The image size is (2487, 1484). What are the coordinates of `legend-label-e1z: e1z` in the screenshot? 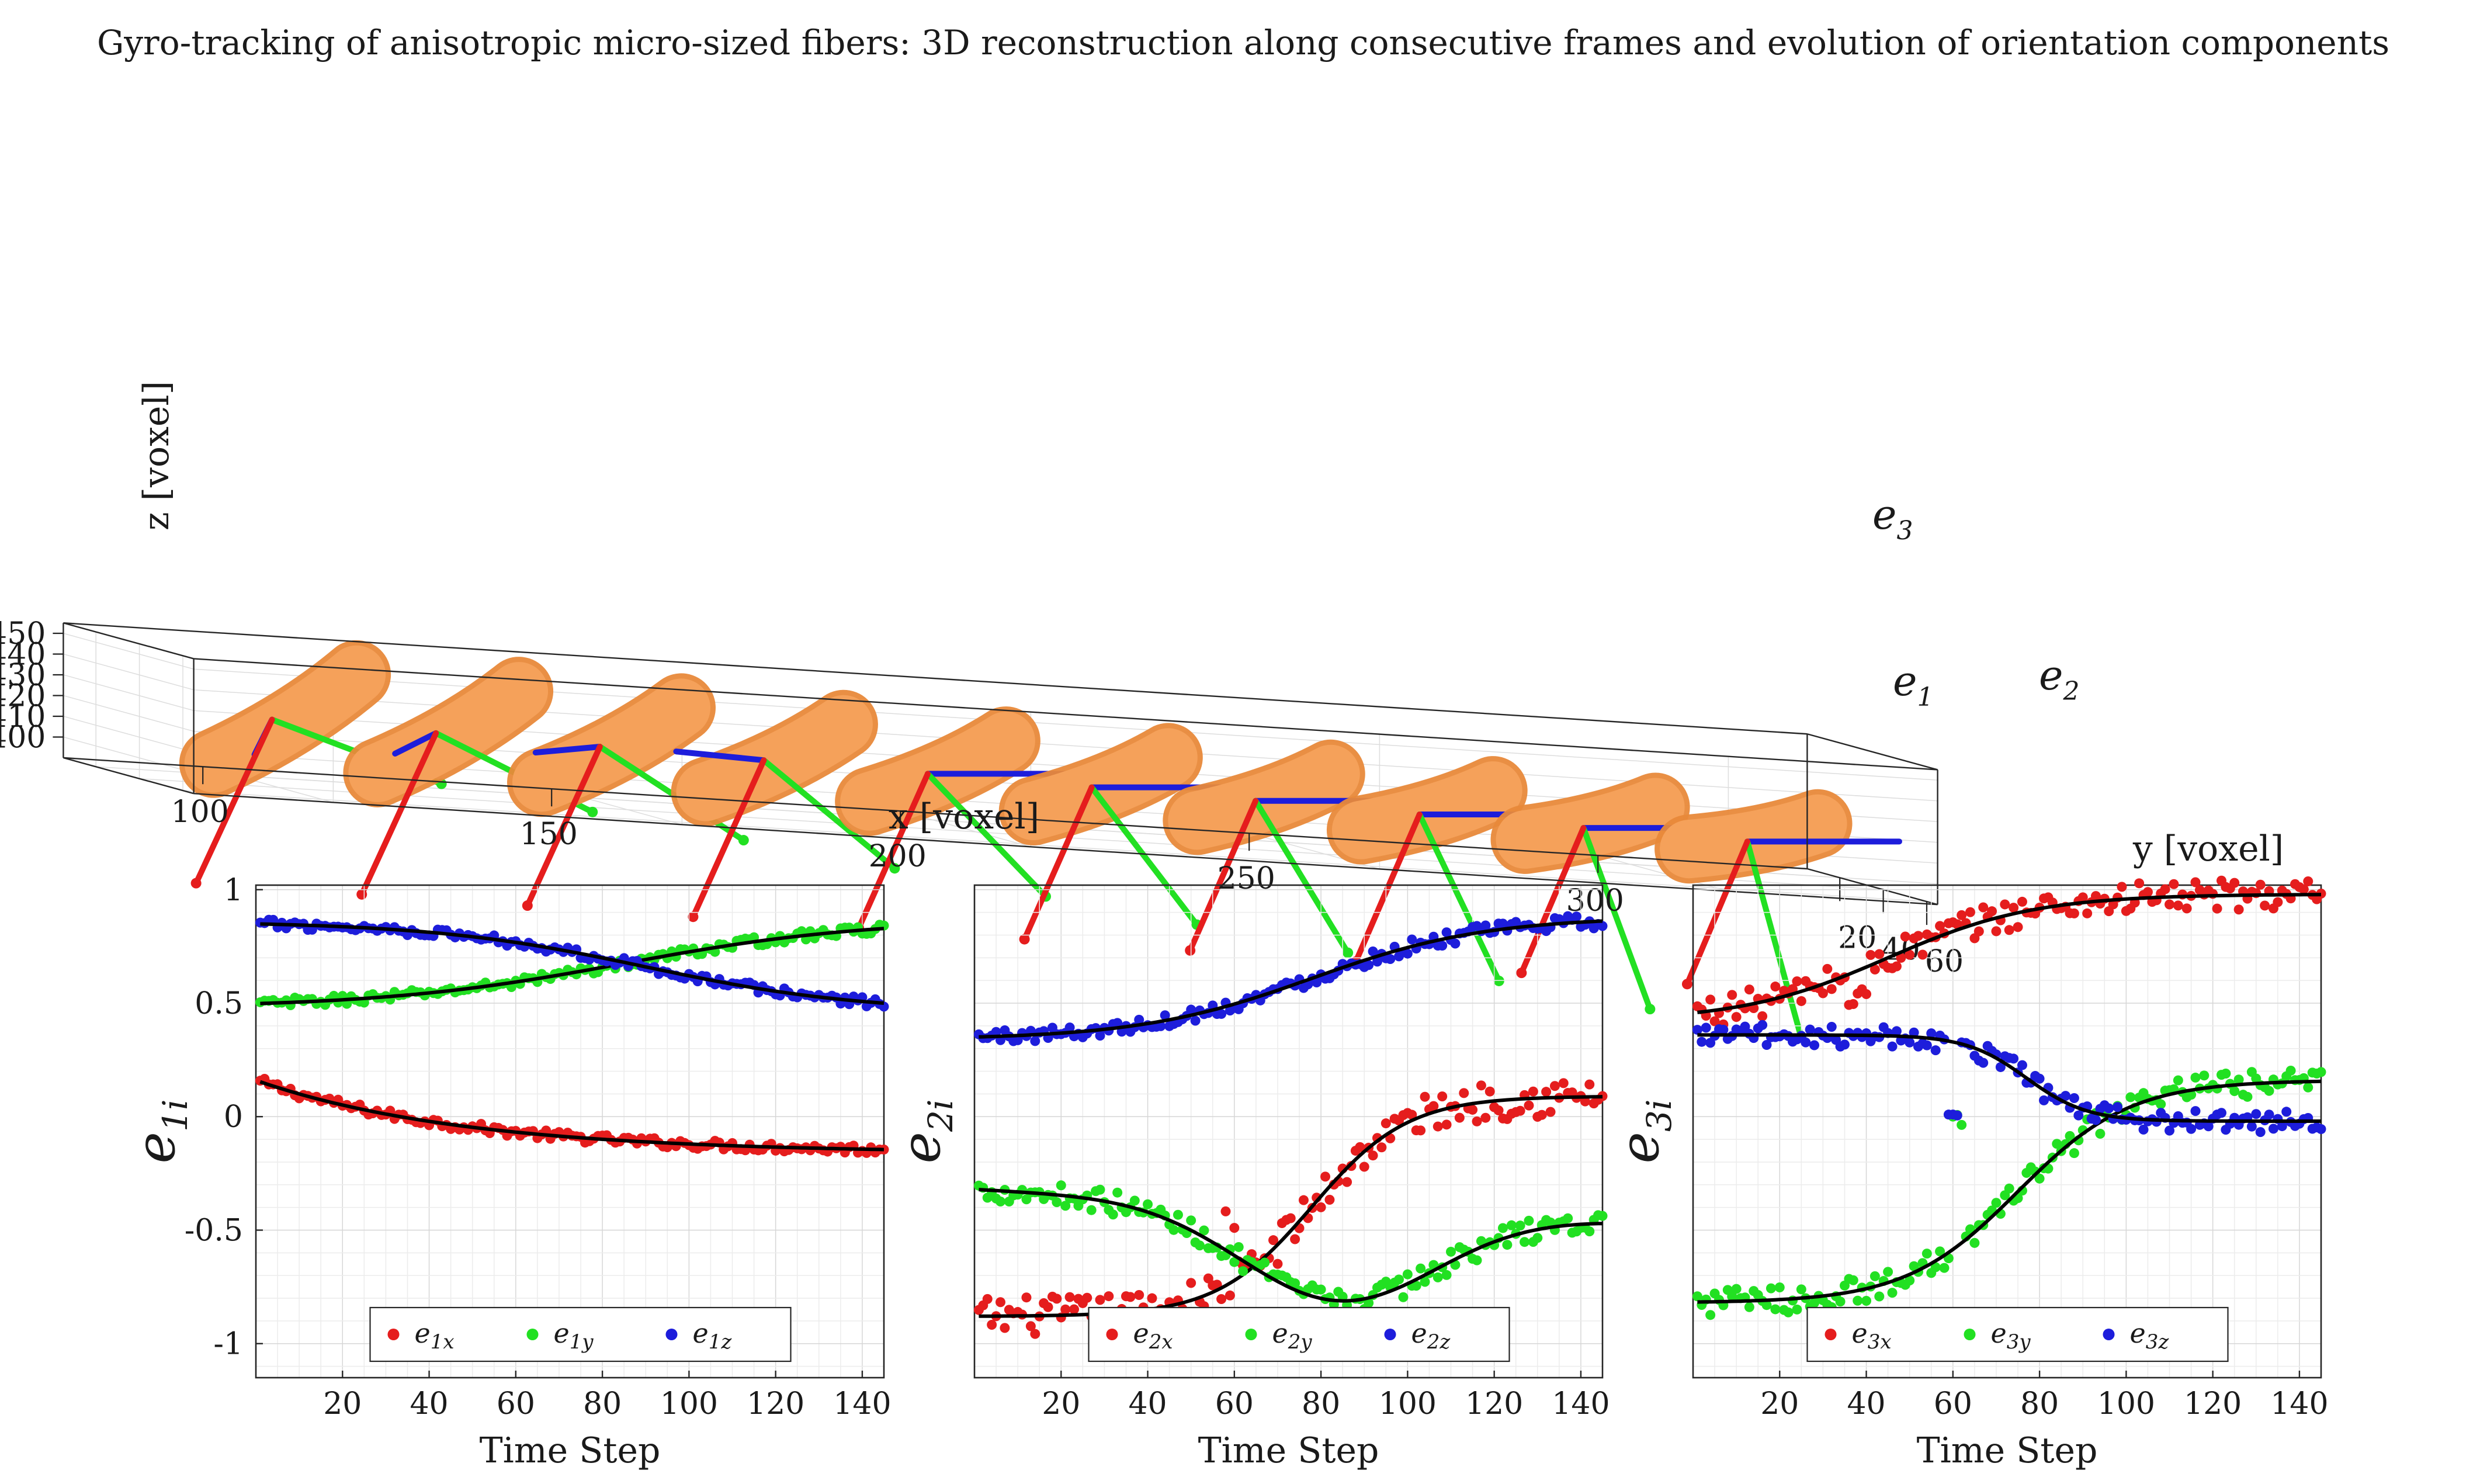 It's located at (713, 1335).